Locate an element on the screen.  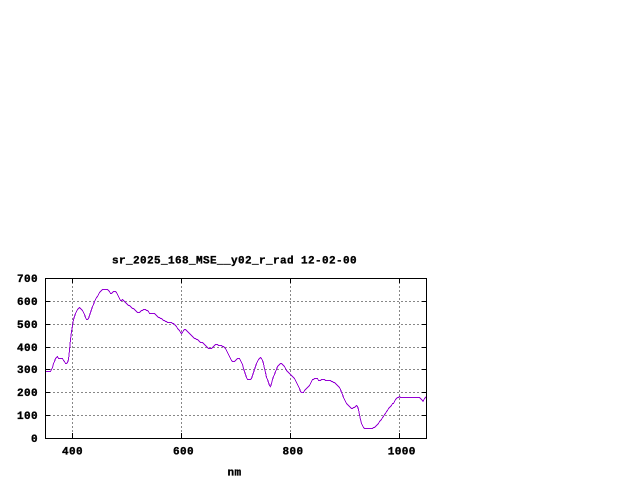
svg-text: 700 is located at coordinates (27, 280).